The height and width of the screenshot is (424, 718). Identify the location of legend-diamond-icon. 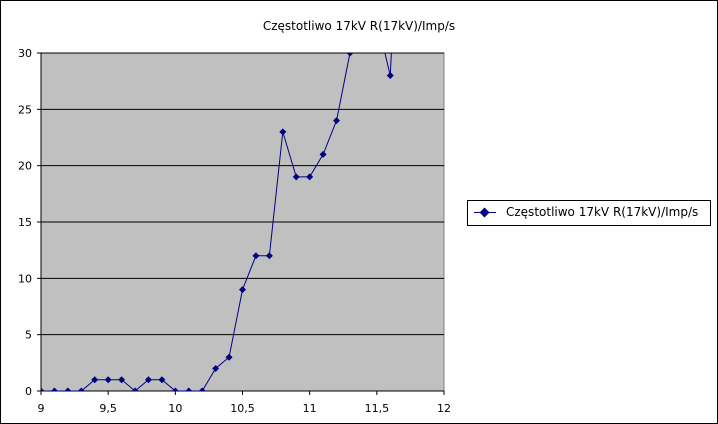
(484, 212).